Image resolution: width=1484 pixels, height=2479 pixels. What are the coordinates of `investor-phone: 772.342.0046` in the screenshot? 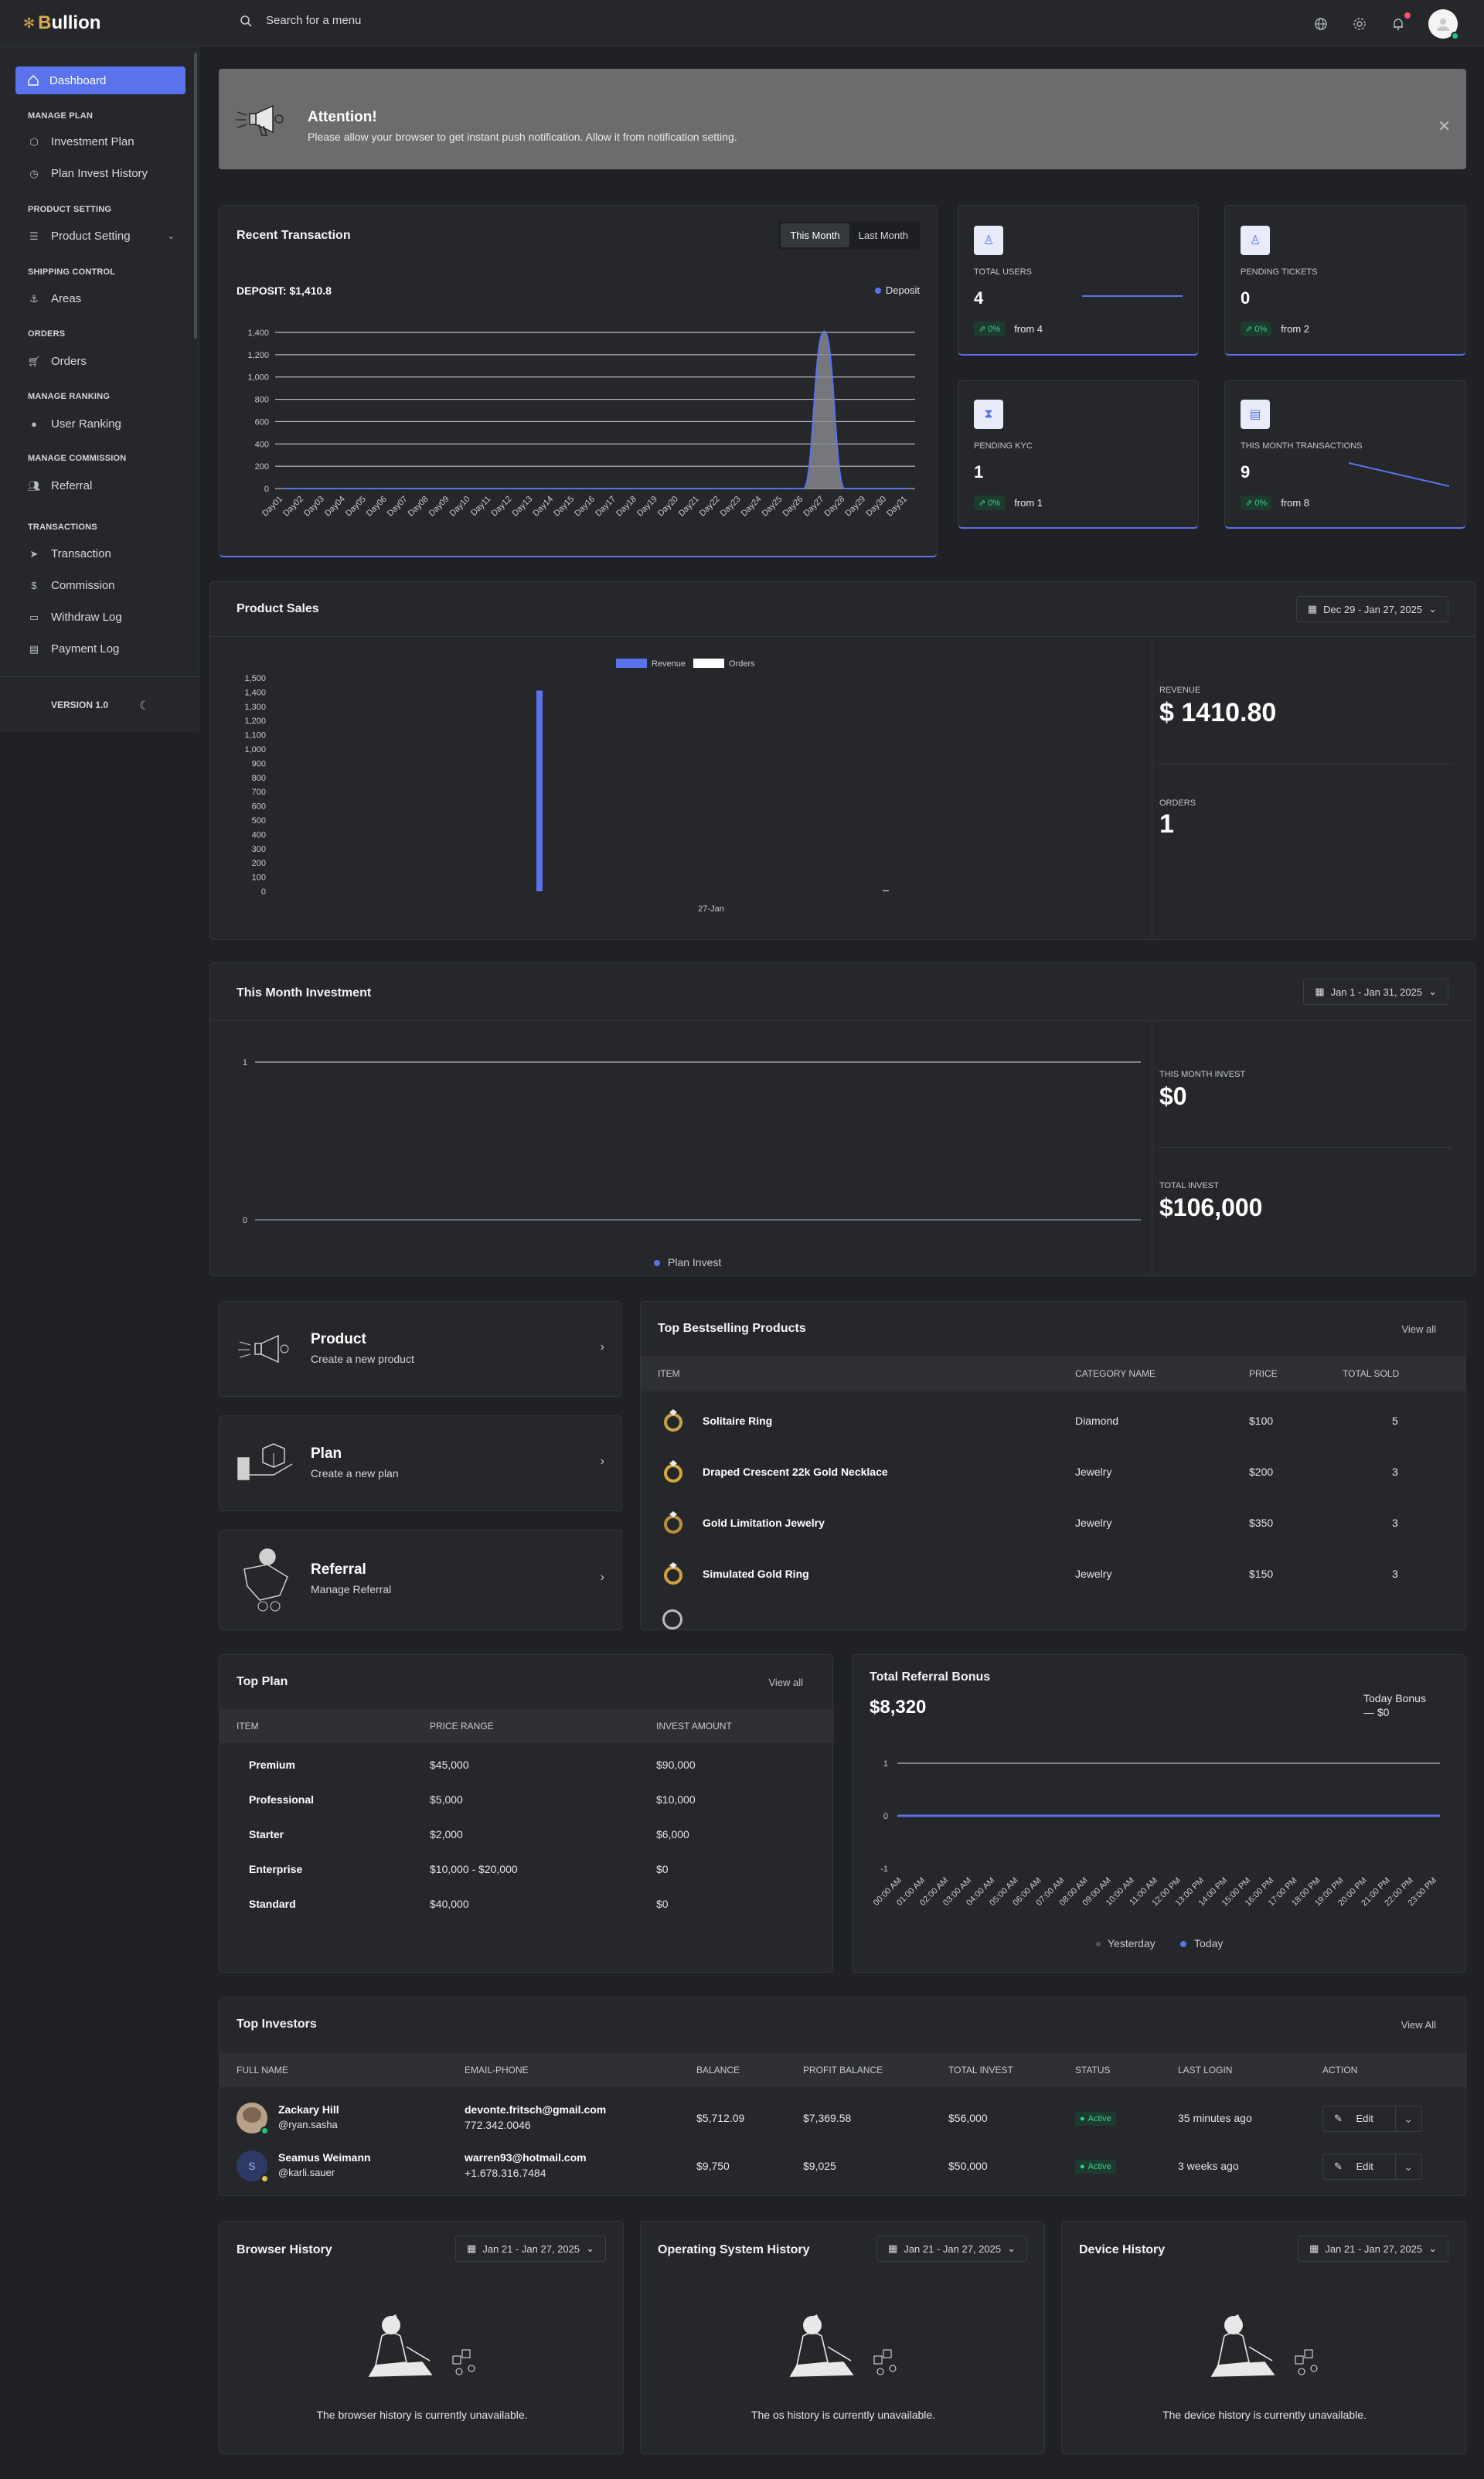 It's located at (498, 2125).